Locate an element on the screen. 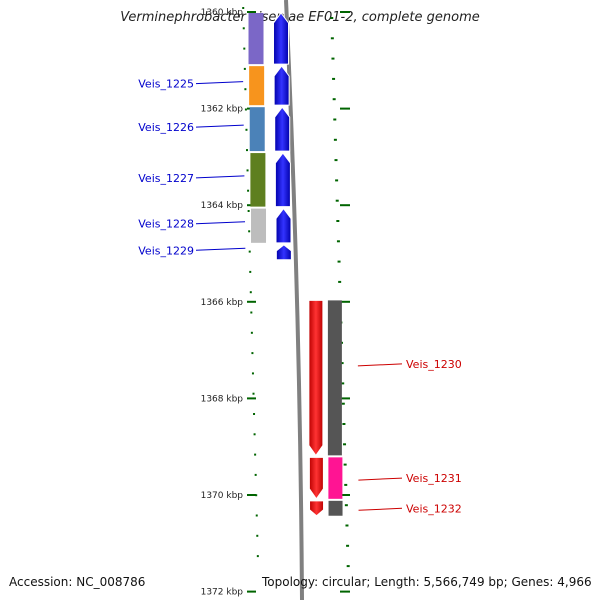 This screenshot has width=600, height=600. gene-label: Veis_1225 is located at coordinates (166, 84).